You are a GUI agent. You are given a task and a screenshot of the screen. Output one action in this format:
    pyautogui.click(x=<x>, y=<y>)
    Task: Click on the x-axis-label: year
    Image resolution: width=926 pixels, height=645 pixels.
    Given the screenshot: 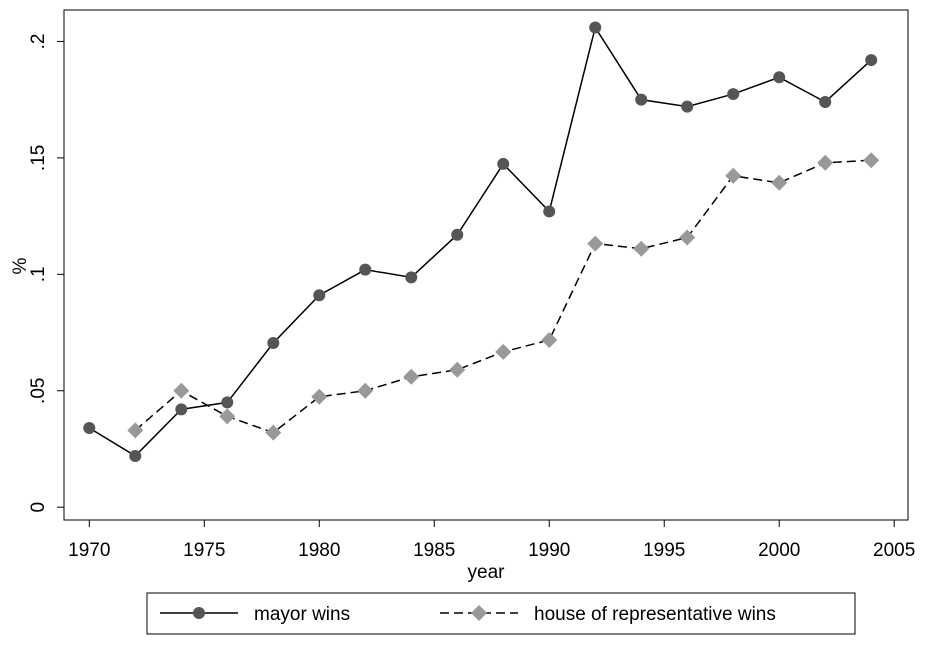 What is the action you would take?
    pyautogui.click(x=487, y=572)
    